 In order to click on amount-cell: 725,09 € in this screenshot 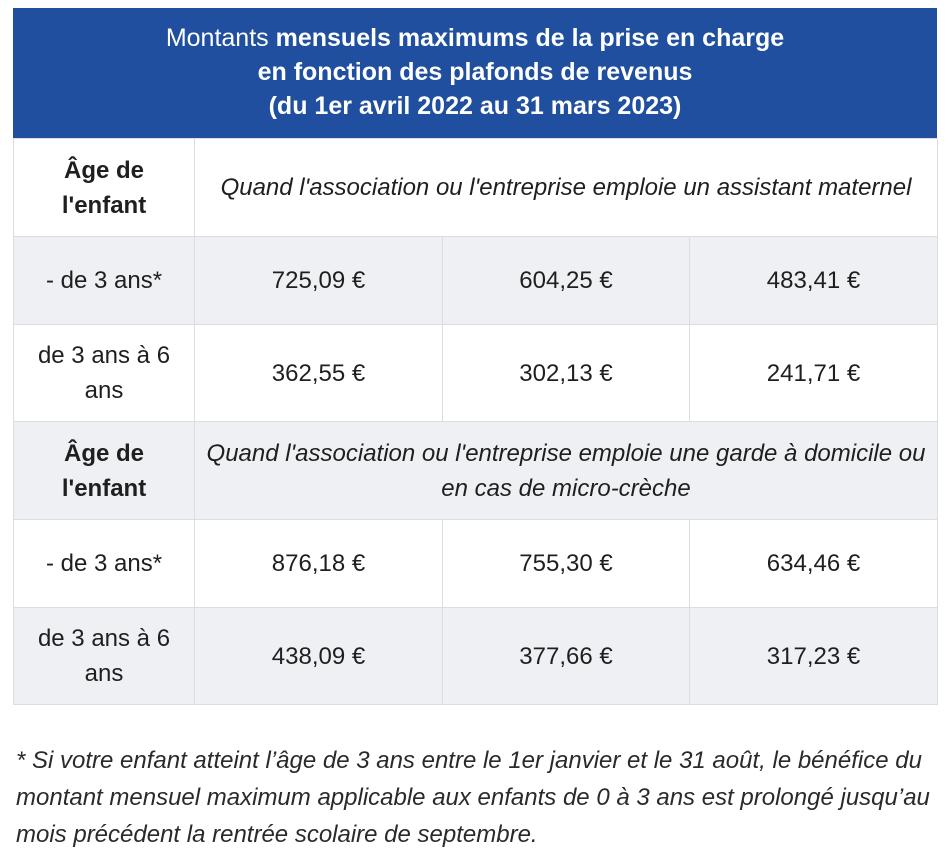, I will do `click(318, 280)`.